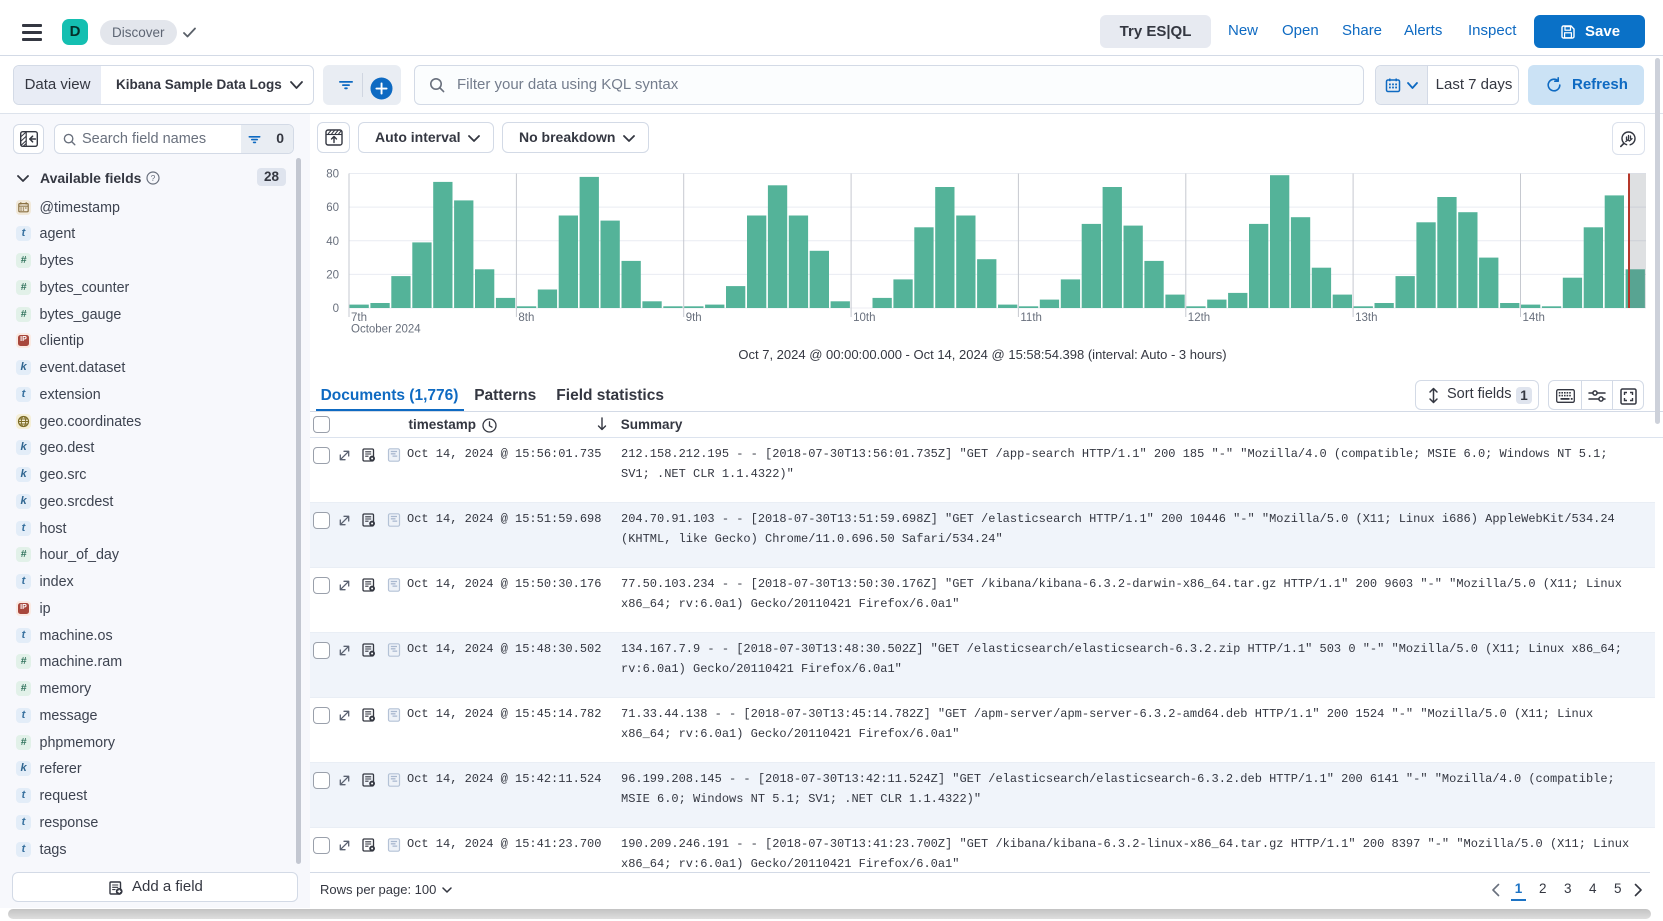 The image size is (1663, 921). Describe the element at coordinates (332, 242) in the screenshot. I see `svg-text: 40` at that location.